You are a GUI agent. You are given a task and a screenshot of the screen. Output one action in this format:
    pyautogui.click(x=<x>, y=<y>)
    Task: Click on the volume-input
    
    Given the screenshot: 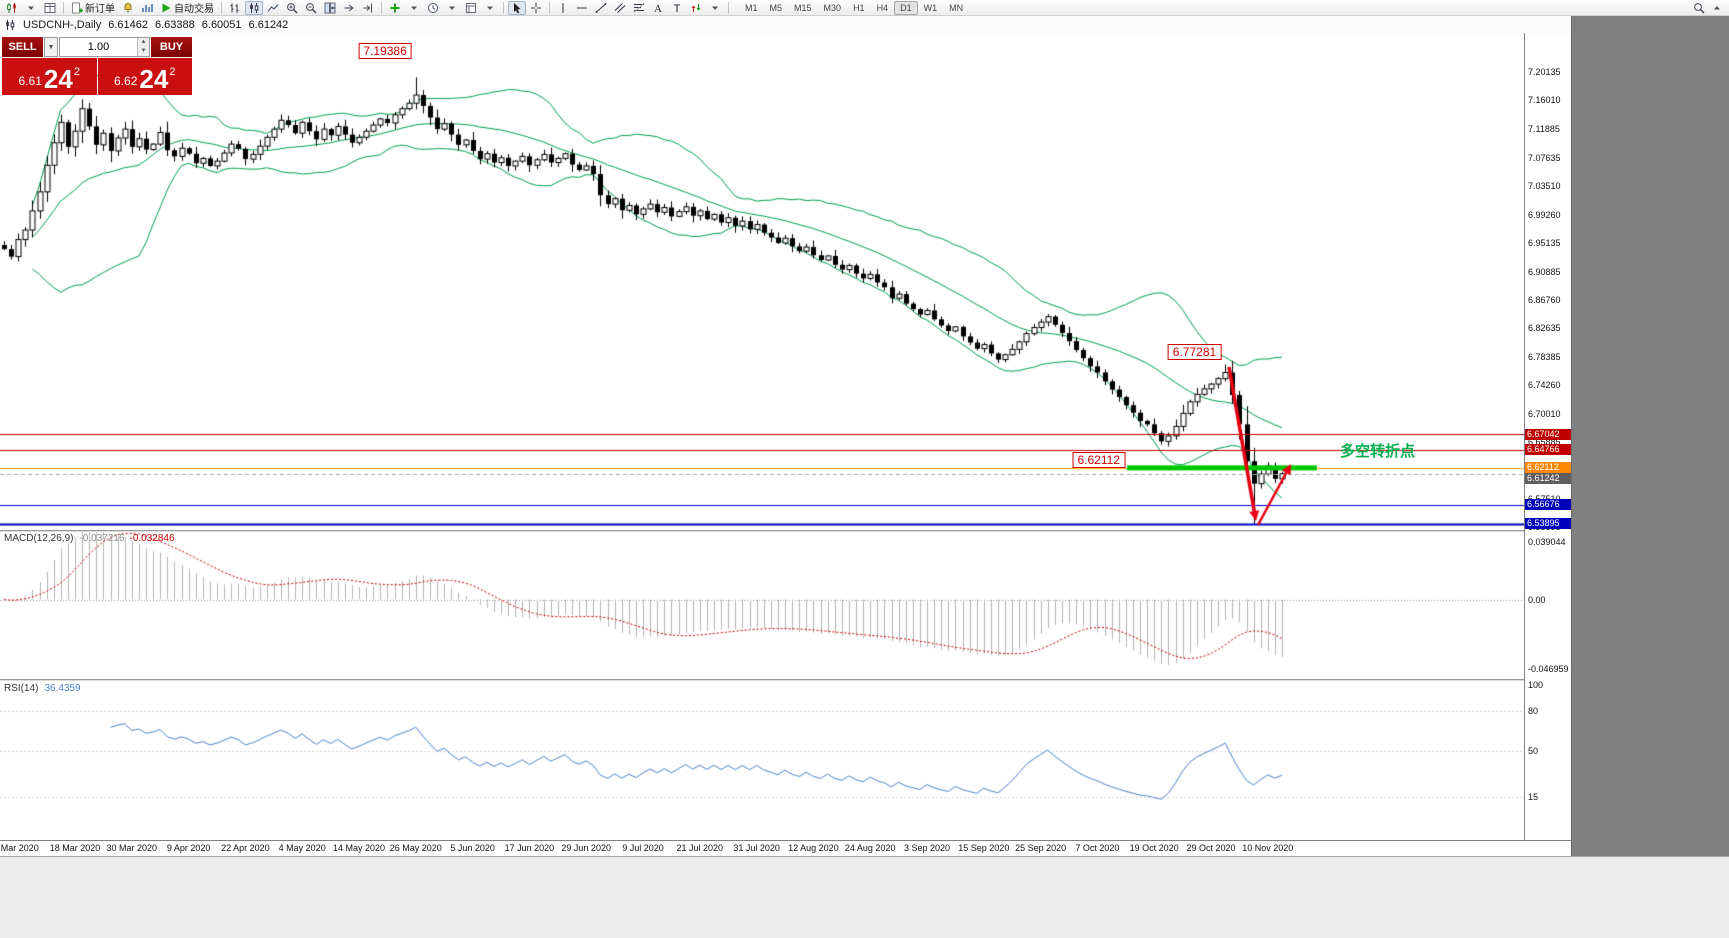 What is the action you would take?
    pyautogui.click(x=98, y=47)
    